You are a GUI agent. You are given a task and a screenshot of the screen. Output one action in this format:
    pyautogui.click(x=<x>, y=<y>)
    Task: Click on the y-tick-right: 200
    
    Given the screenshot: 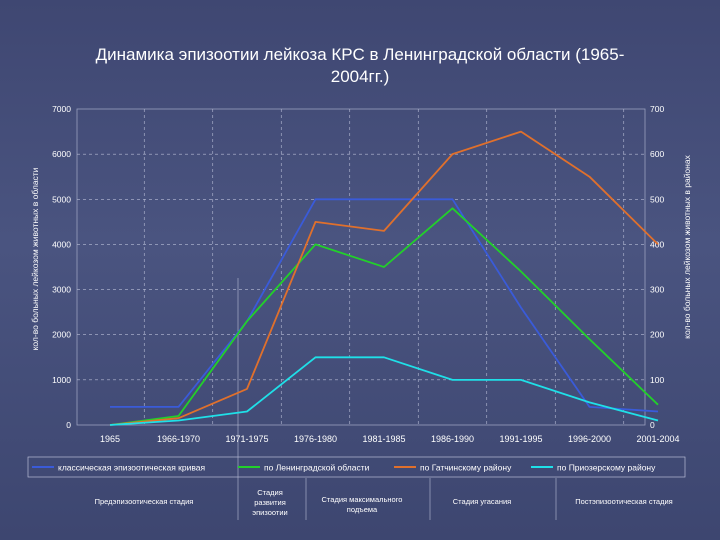 What is the action you would take?
    pyautogui.click(x=657, y=335)
    